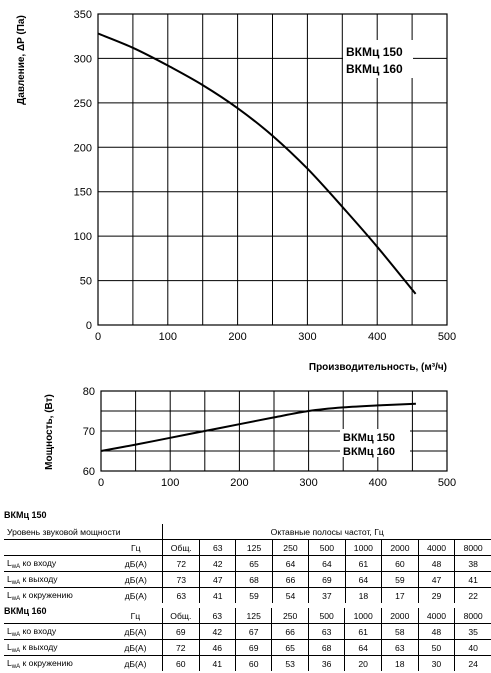 Image resolution: width=491 pixels, height=673 pixels. What do you see at coordinates (83, 15) in the screenshot?
I see `pressure-y-tick-label: 350` at bounding box center [83, 15].